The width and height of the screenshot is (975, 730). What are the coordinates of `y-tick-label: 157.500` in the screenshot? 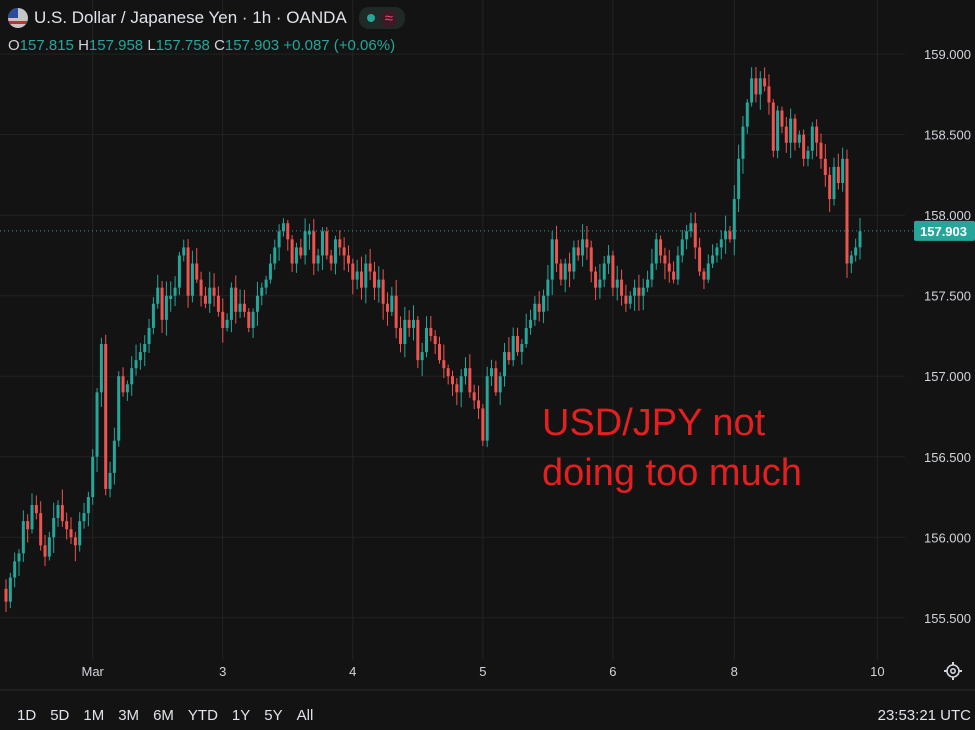 It's located at (947, 296).